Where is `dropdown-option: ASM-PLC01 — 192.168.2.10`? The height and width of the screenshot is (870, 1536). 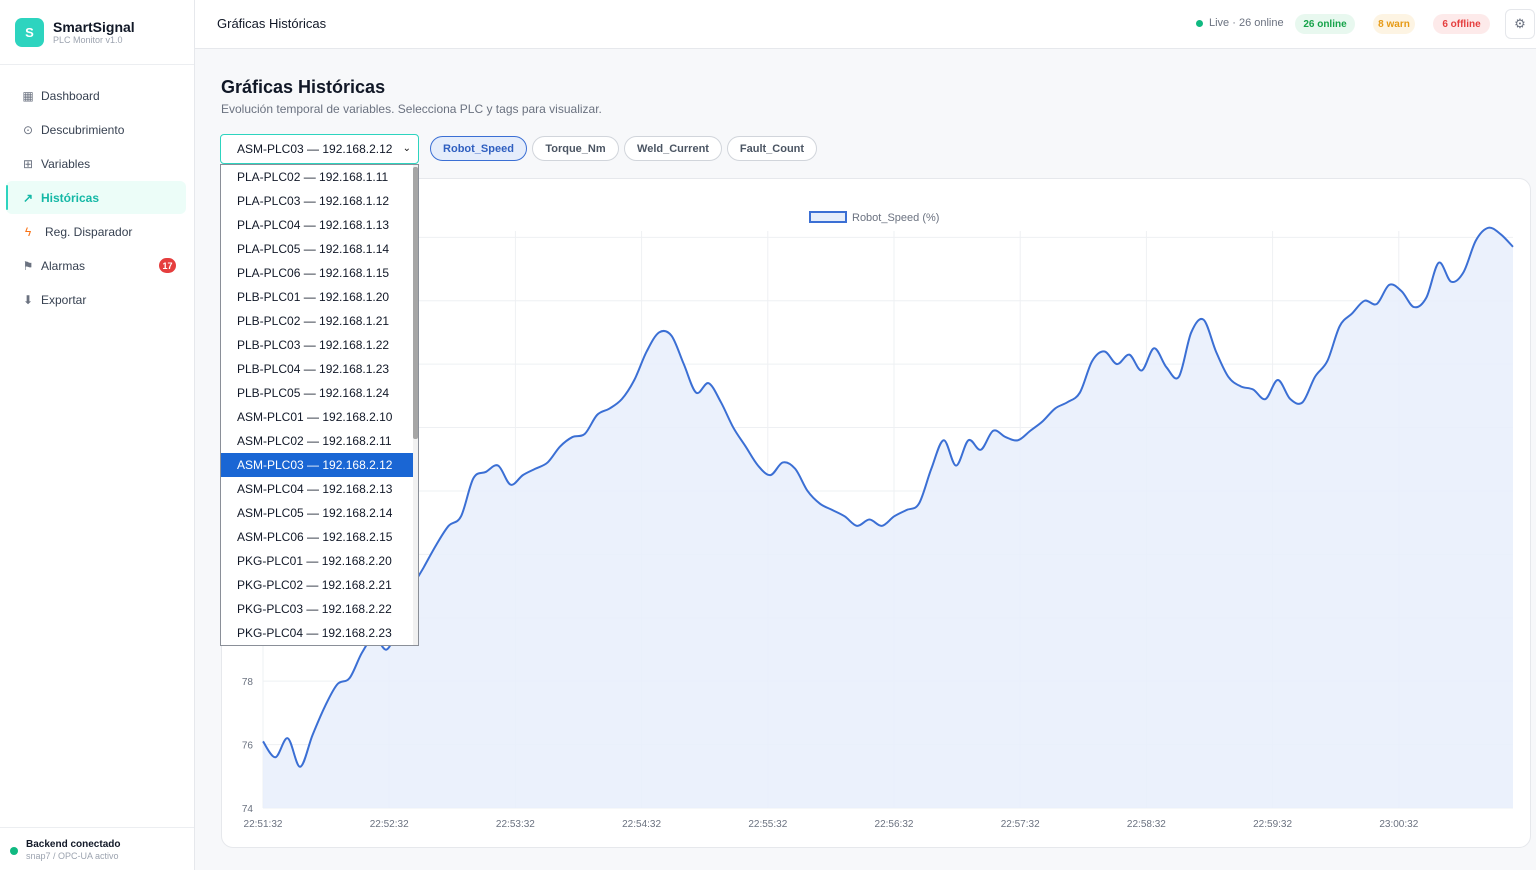
dropdown-option: ASM-PLC01 — 192.168.2.10 is located at coordinates (315, 417).